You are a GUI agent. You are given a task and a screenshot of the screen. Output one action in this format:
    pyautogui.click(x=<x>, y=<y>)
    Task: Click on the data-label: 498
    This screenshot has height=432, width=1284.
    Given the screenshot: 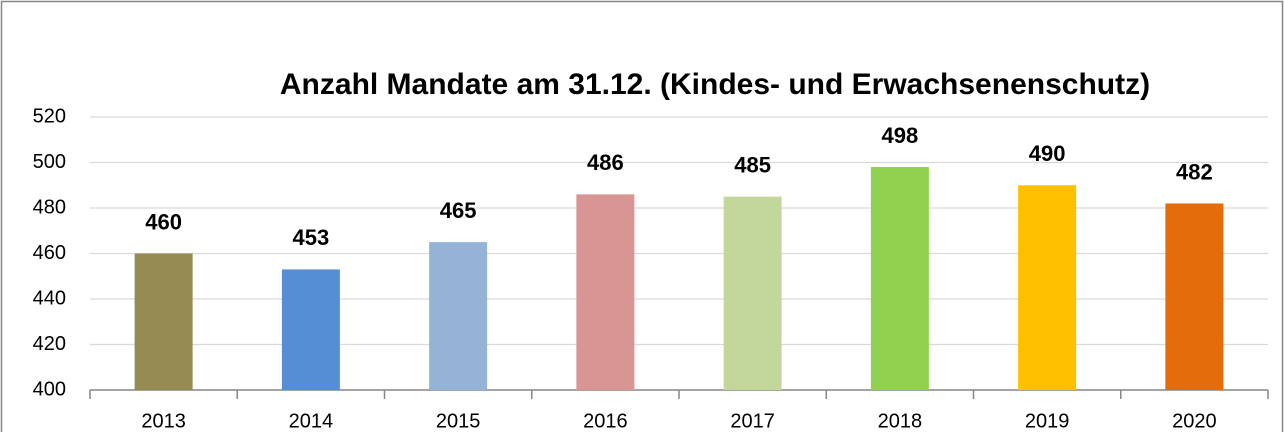 What is the action you would take?
    pyautogui.click(x=900, y=135)
    